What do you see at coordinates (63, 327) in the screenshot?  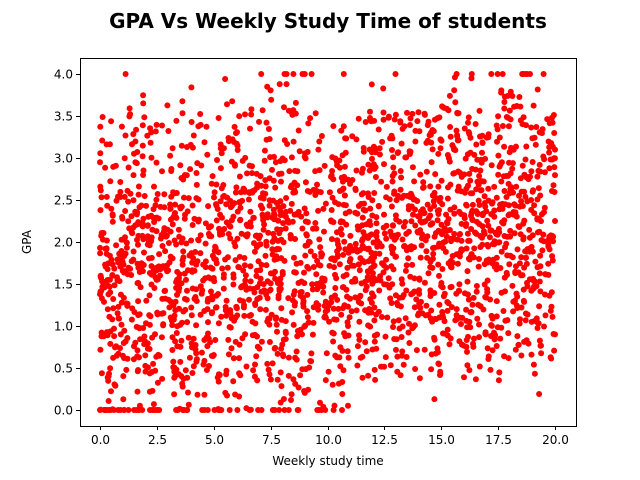 I see `y-tick-label: 1.0` at bounding box center [63, 327].